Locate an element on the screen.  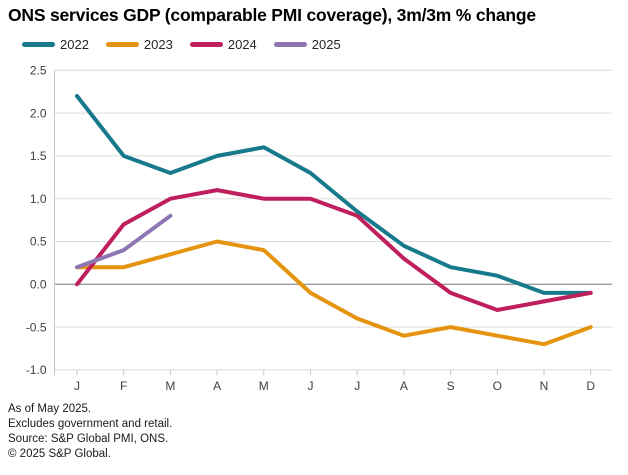
y-axis-label: 1.0 is located at coordinates (38, 199).